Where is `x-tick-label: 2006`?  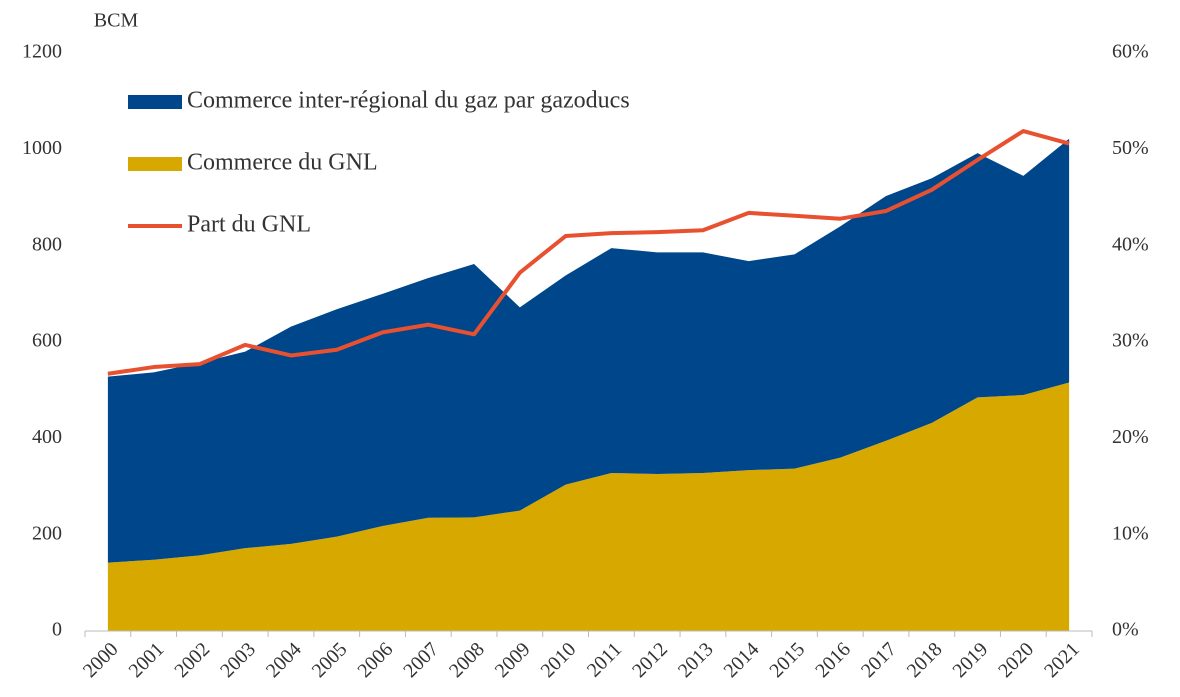 x-tick-label: 2006 is located at coordinates (375, 660).